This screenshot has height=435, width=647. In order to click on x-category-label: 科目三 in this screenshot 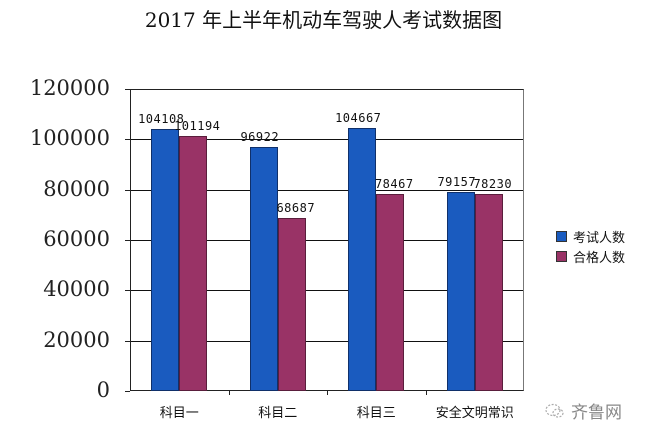, I will do `click(376, 413)`.